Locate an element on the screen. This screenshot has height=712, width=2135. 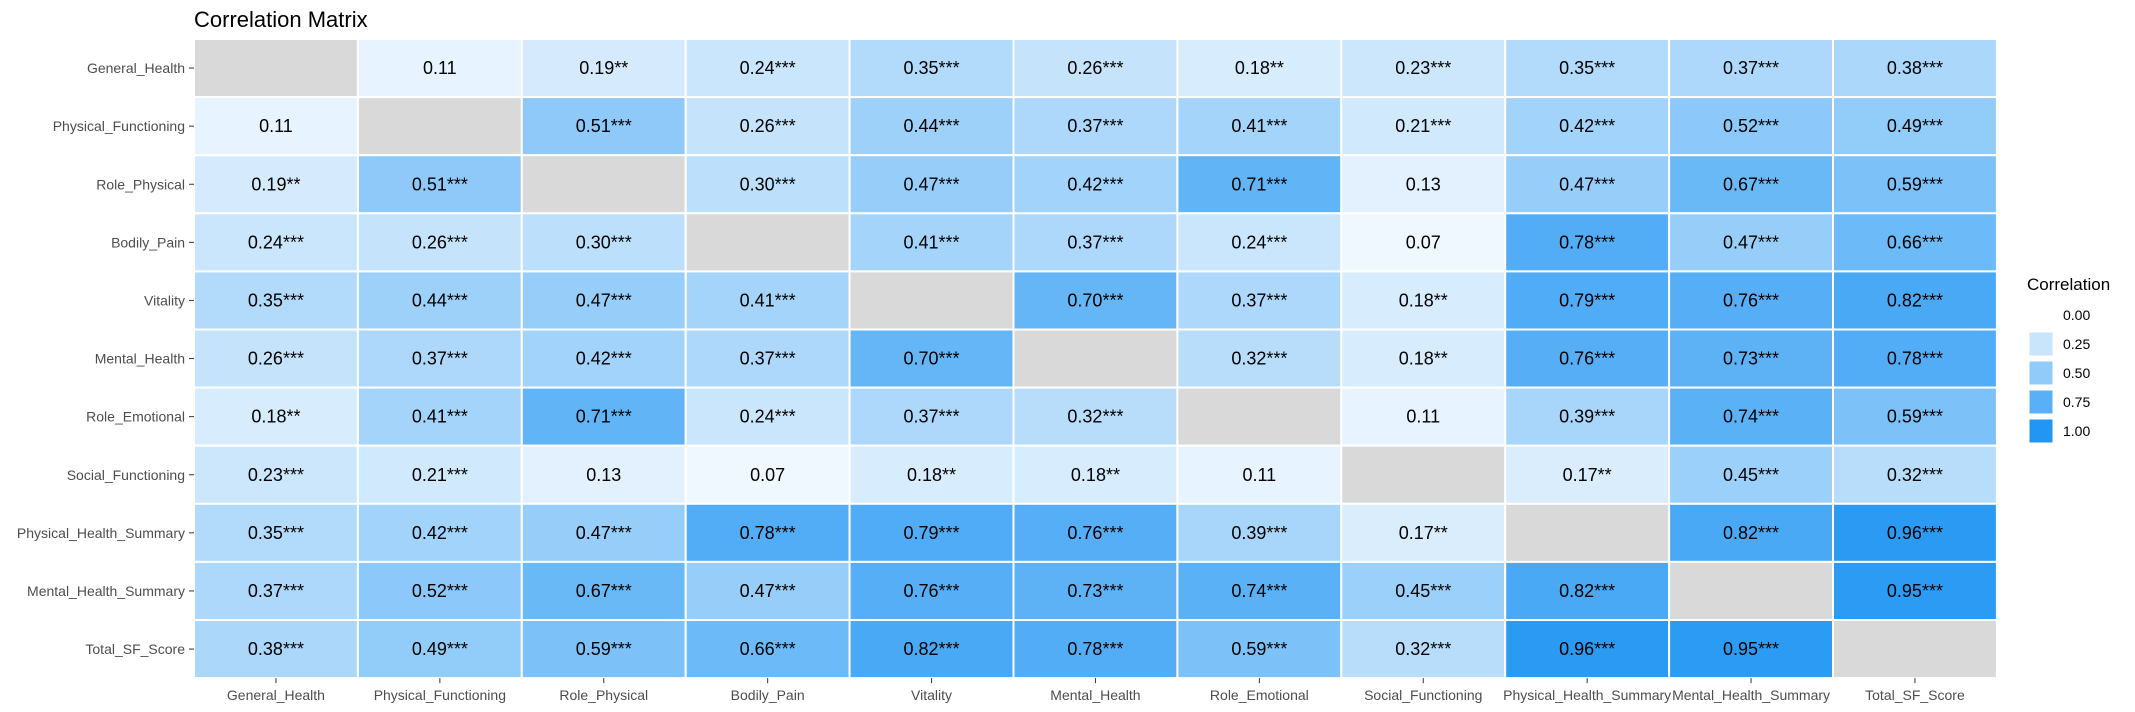
cell-value-label: 0.44*** is located at coordinates (932, 126).